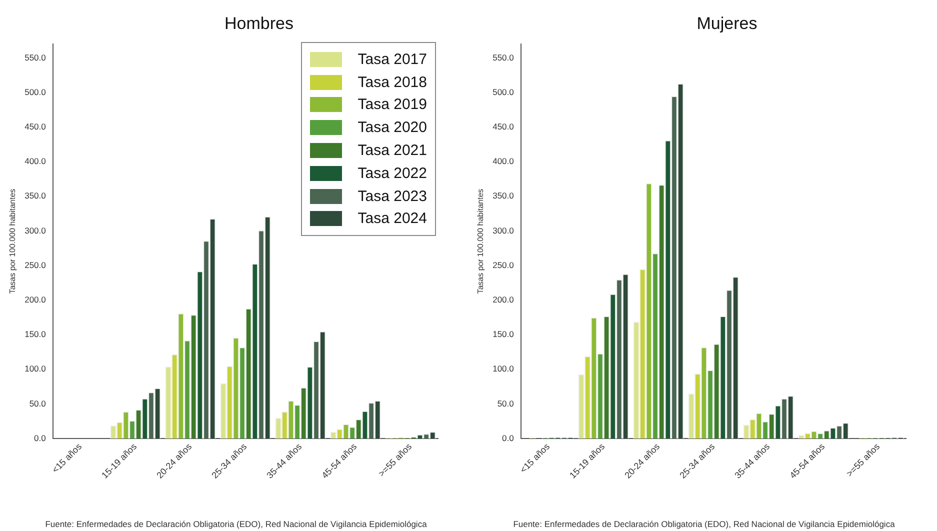  I want to click on legend-label: Tasa 2017, so click(392, 59).